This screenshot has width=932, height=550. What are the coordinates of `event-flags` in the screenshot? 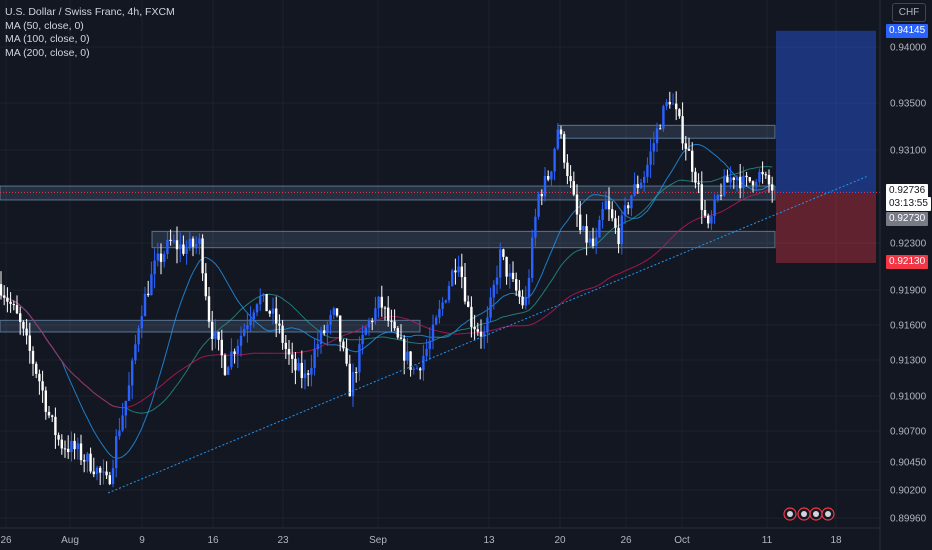 It's located at (809, 514).